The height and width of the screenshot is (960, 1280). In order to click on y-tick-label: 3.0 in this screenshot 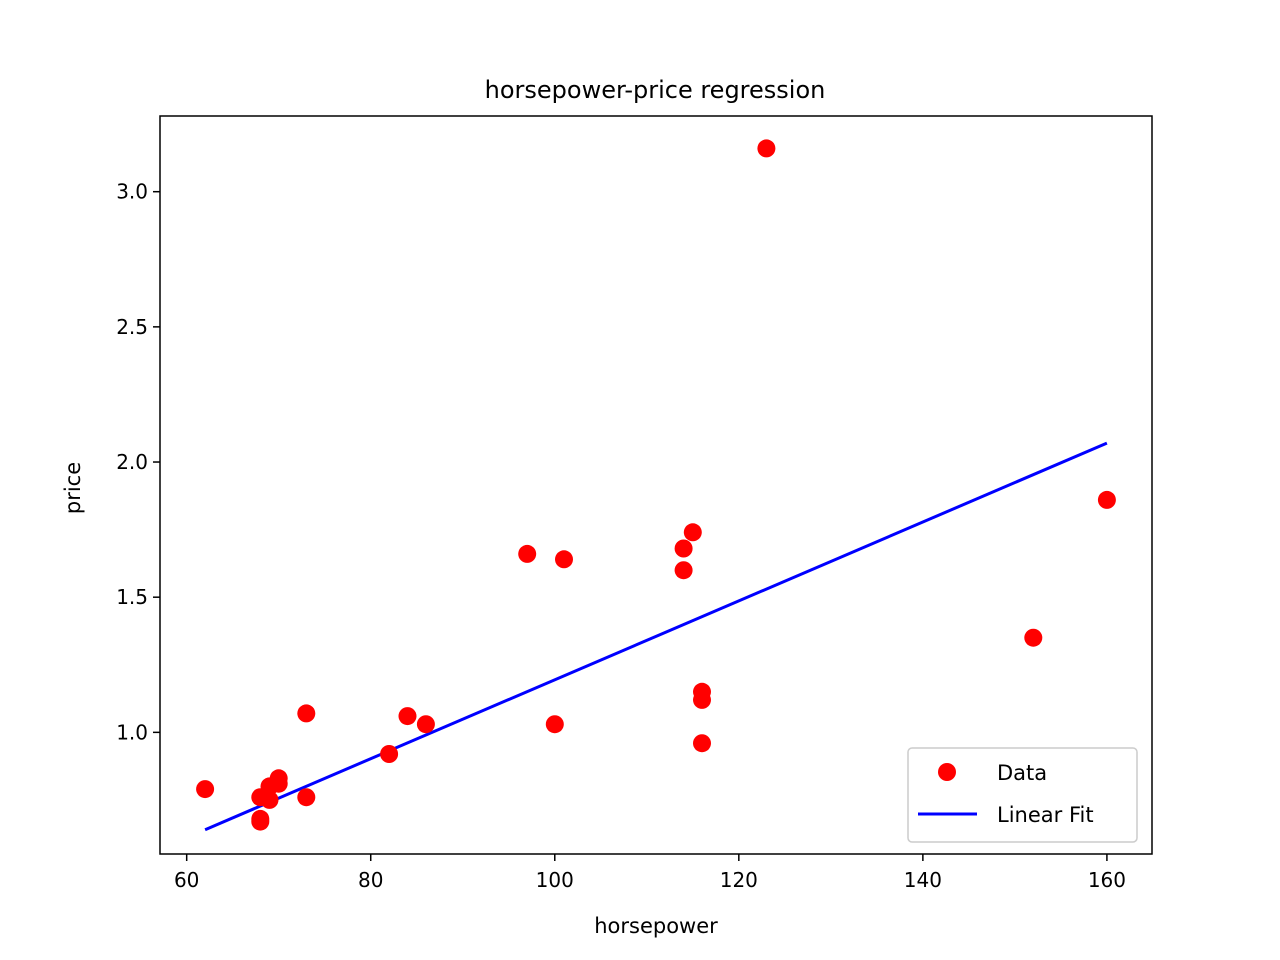, I will do `click(132, 192)`.